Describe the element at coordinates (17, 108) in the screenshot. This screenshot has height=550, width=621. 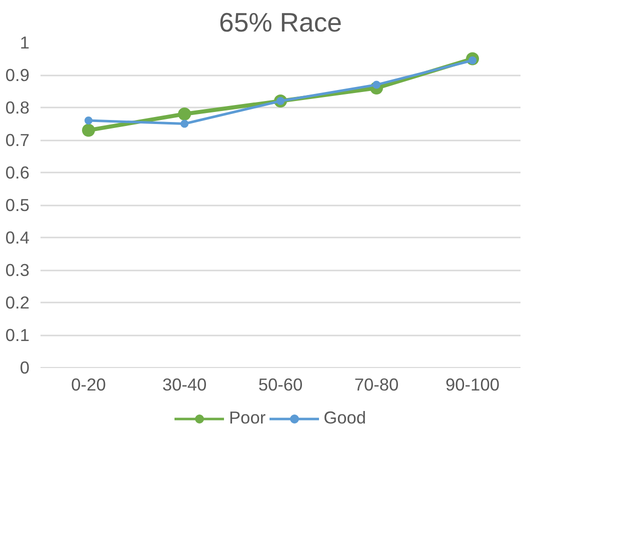
I see `y-tick-label: 0.8` at that location.